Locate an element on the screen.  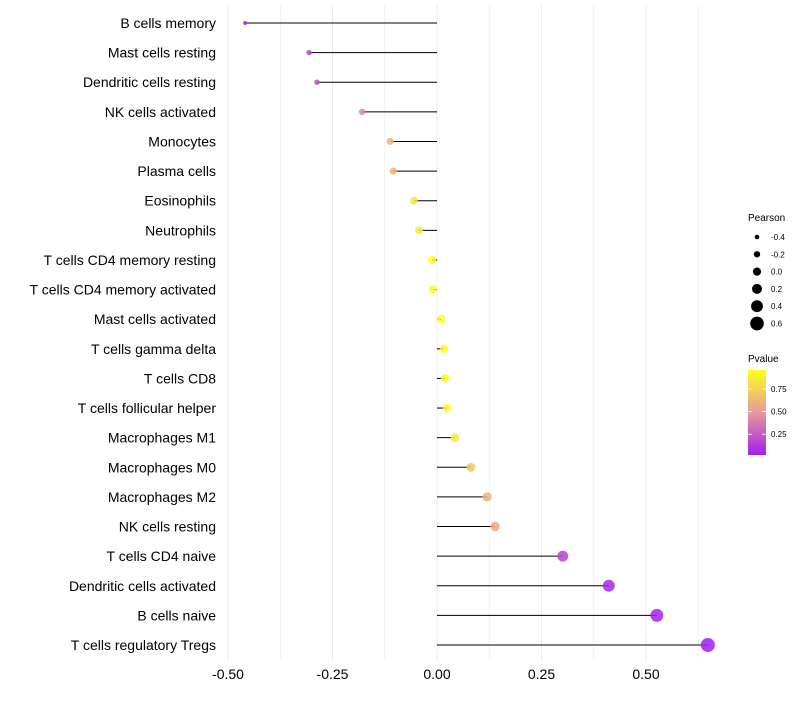
y-category-label: NK cells activated is located at coordinates (160, 112).